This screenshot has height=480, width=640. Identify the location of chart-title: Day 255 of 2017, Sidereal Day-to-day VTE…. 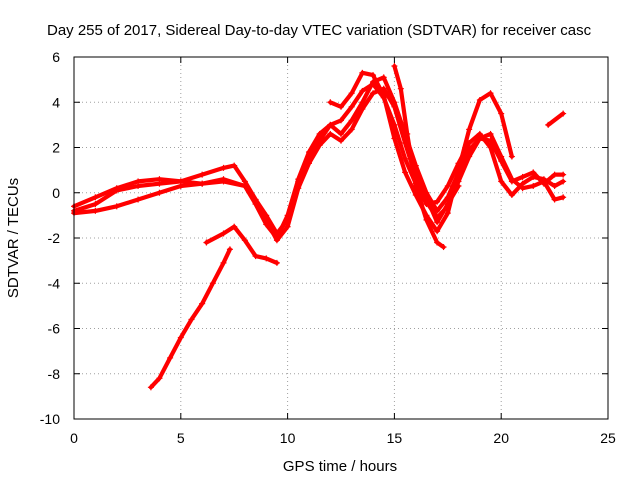
(319, 30).